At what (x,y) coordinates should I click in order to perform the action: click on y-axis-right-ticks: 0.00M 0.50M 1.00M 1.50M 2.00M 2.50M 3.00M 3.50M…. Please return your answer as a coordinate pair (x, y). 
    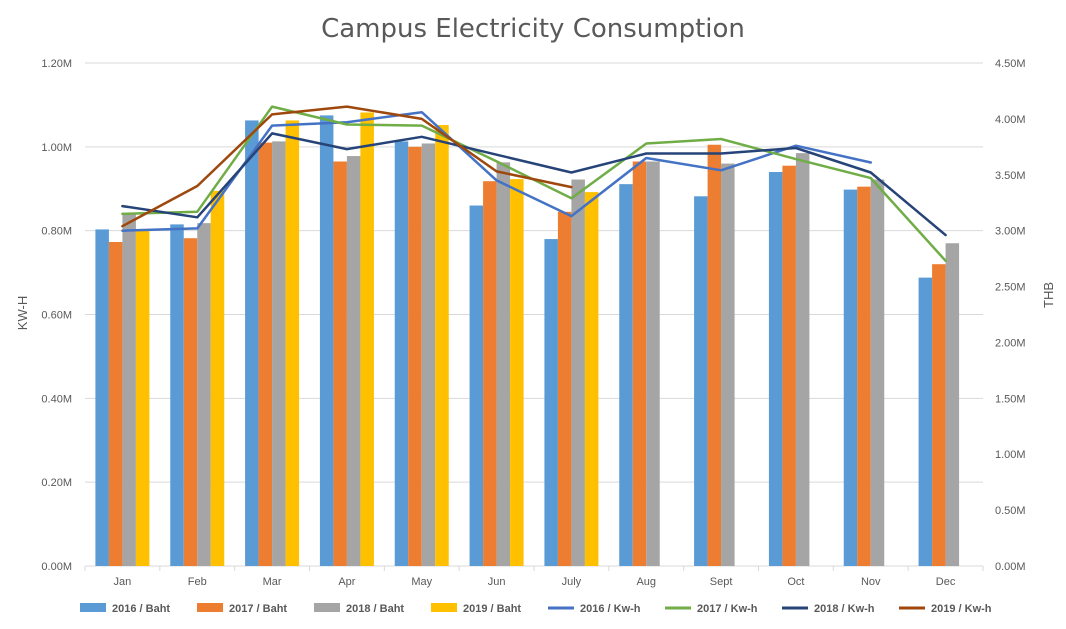
    Looking at the image, I should click on (1010, 315).